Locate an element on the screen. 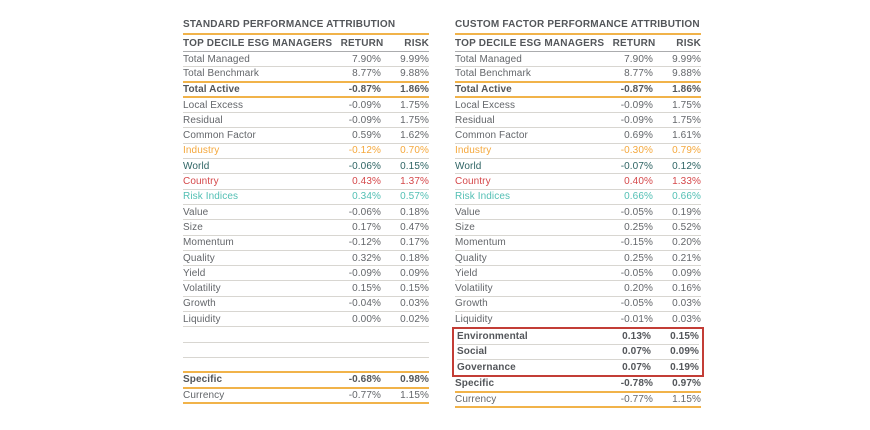 The image size is (870, 430). table-title: CUSTOM FACTOR PERFORMANCE ATTRIBUTION is located at coordinates (578, 27).